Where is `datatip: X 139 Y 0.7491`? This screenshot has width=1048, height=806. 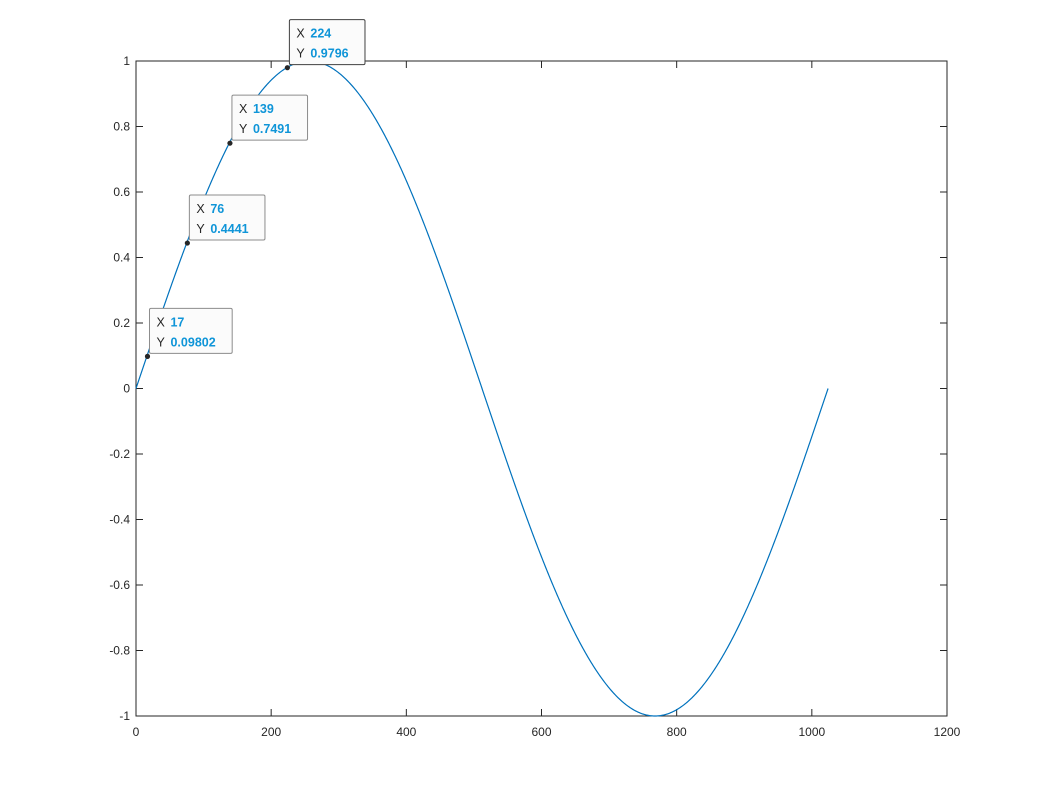 datatip: X 139 Y 0.7491 is located at coordinates (268, 120).